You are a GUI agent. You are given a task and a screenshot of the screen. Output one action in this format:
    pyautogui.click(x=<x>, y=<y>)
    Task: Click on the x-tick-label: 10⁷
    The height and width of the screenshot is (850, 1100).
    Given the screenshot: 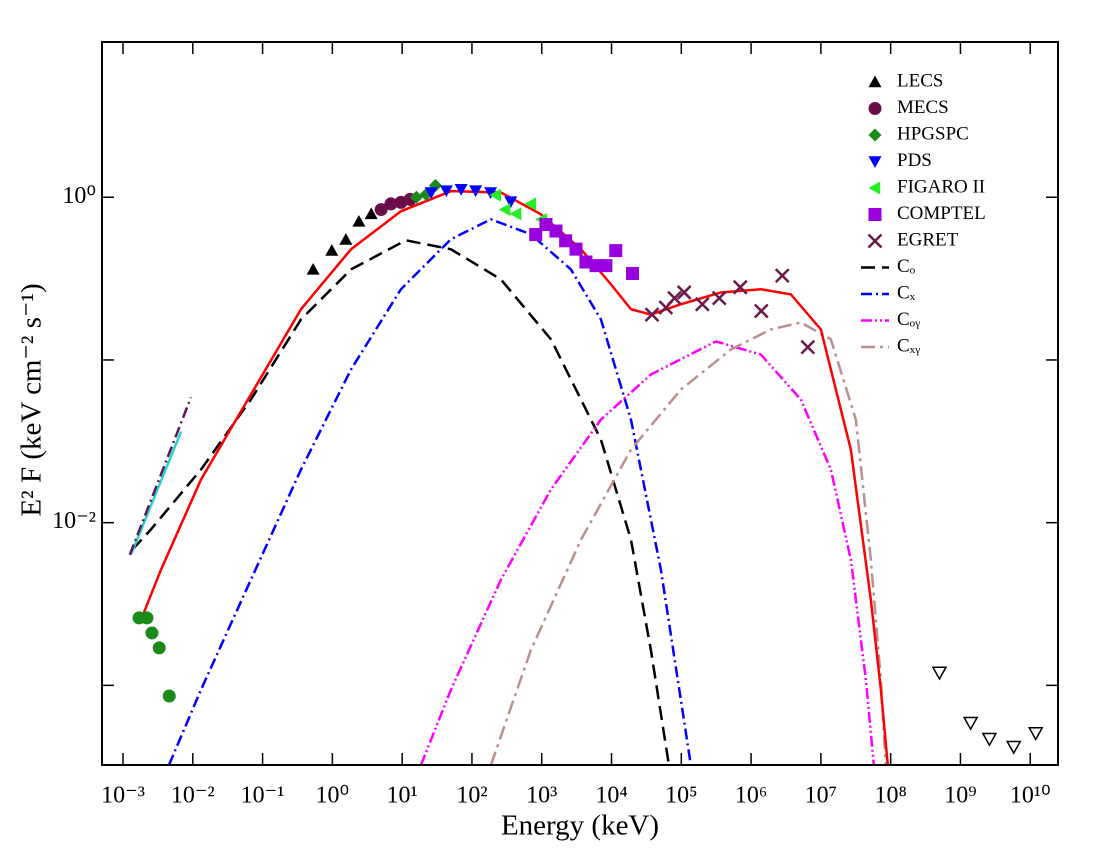 What is the action you would take?
    pyautogui.click(x=821, y=796)
    